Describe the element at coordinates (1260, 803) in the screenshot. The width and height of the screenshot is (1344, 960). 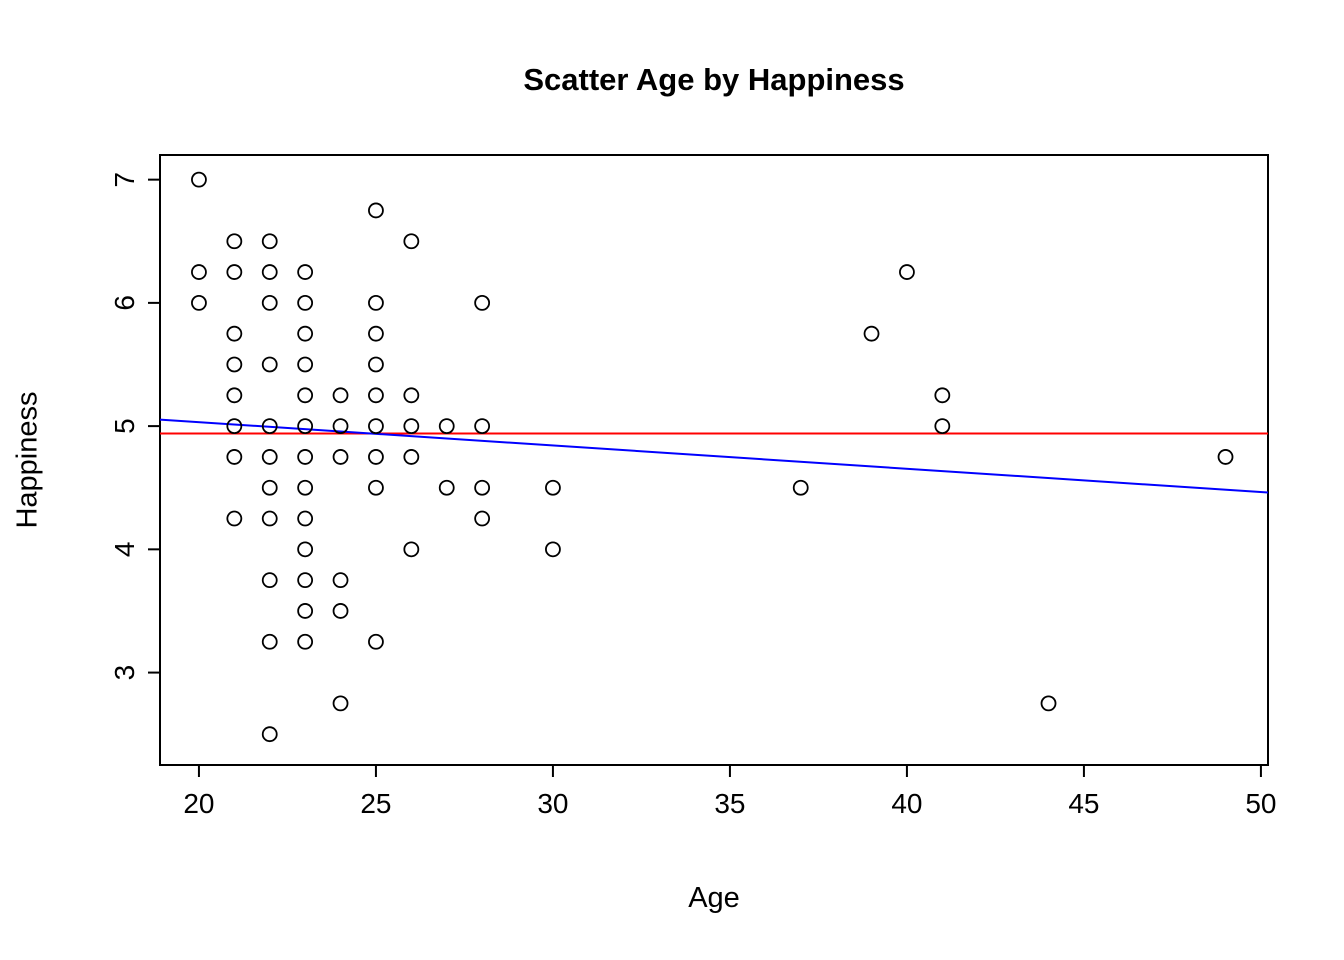
I see `x-tick-label: 50` at that location.